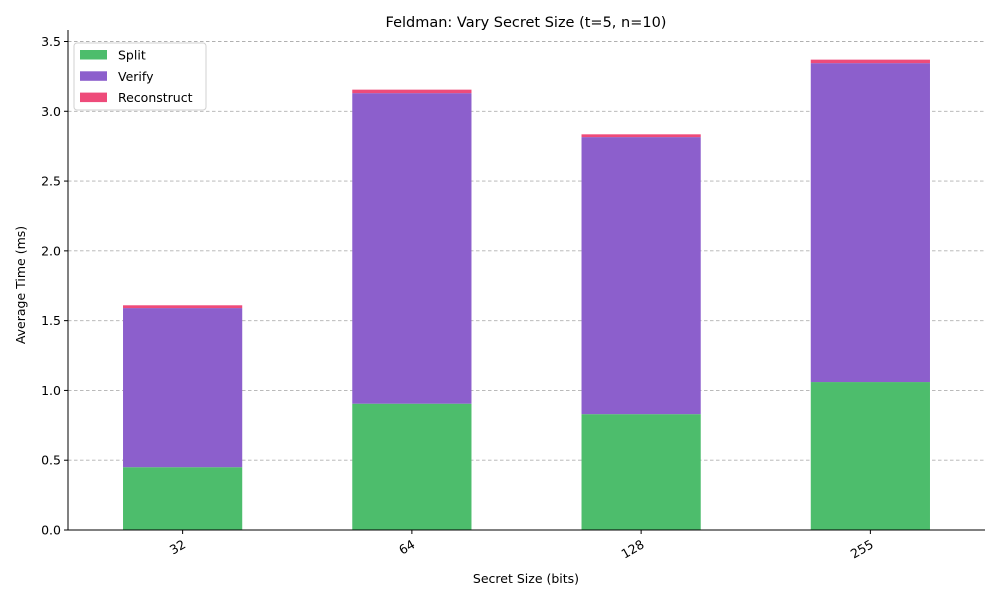  Describe the element at coordinates (136, 76) in the screenshot. I see `legend-label-verify: Verify` at that location.